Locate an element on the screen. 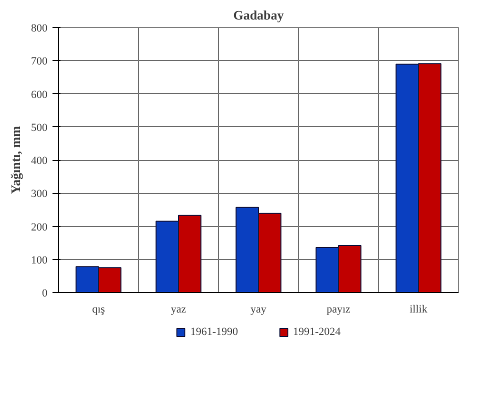 The image size is (497, 405). x-tick-label: illik is located at coordinates (419, 310).